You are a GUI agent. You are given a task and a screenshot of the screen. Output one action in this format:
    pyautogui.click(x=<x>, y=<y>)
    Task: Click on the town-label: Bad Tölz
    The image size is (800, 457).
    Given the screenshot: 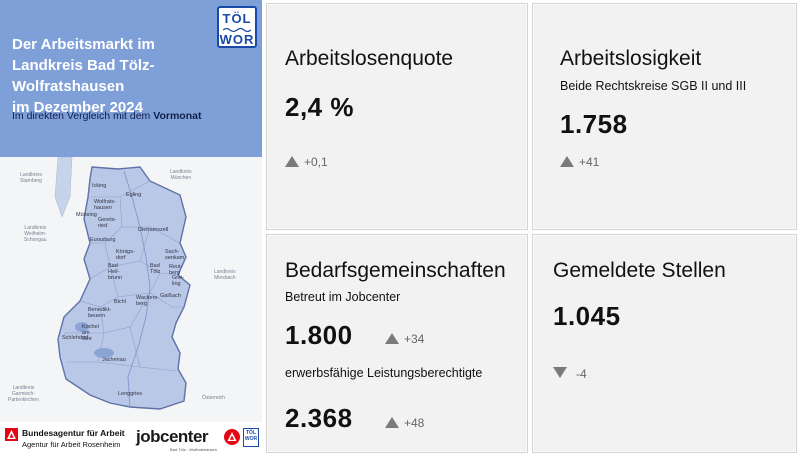 What is the action you would take?
    pyautogui.click(x=155, y=269)
    